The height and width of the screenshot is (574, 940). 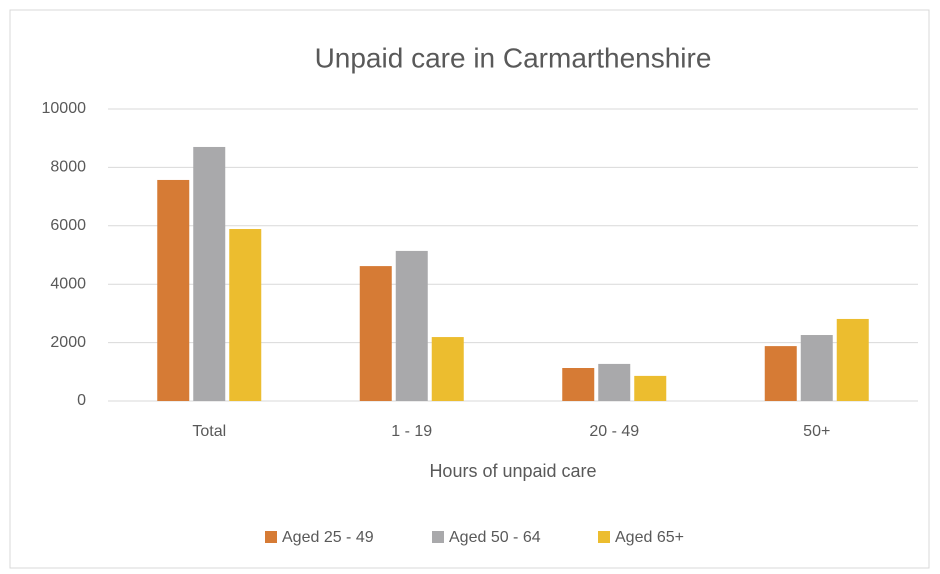 What do you see at coordinates (411, 431) in the screenshot?
I see `x-tick-label: 1 - 19` at bounding box center [411, 431].